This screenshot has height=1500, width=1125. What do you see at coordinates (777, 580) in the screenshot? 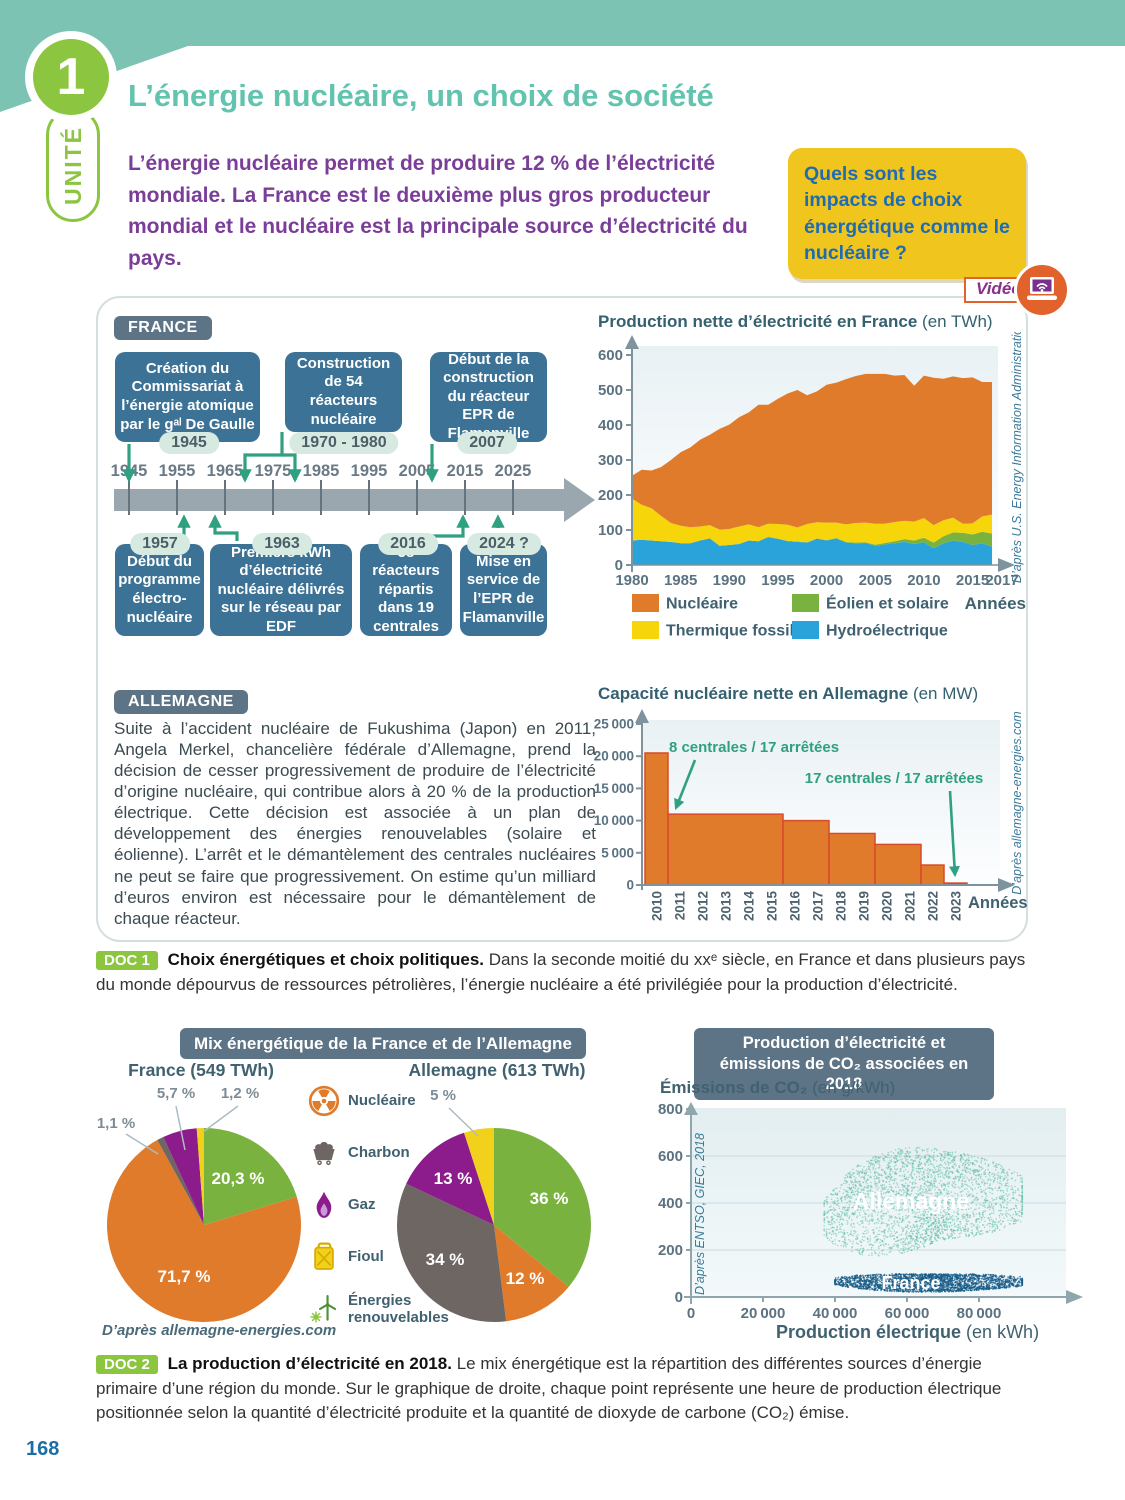
I see `svg-text: 1995` at bounding box center [777, 580].